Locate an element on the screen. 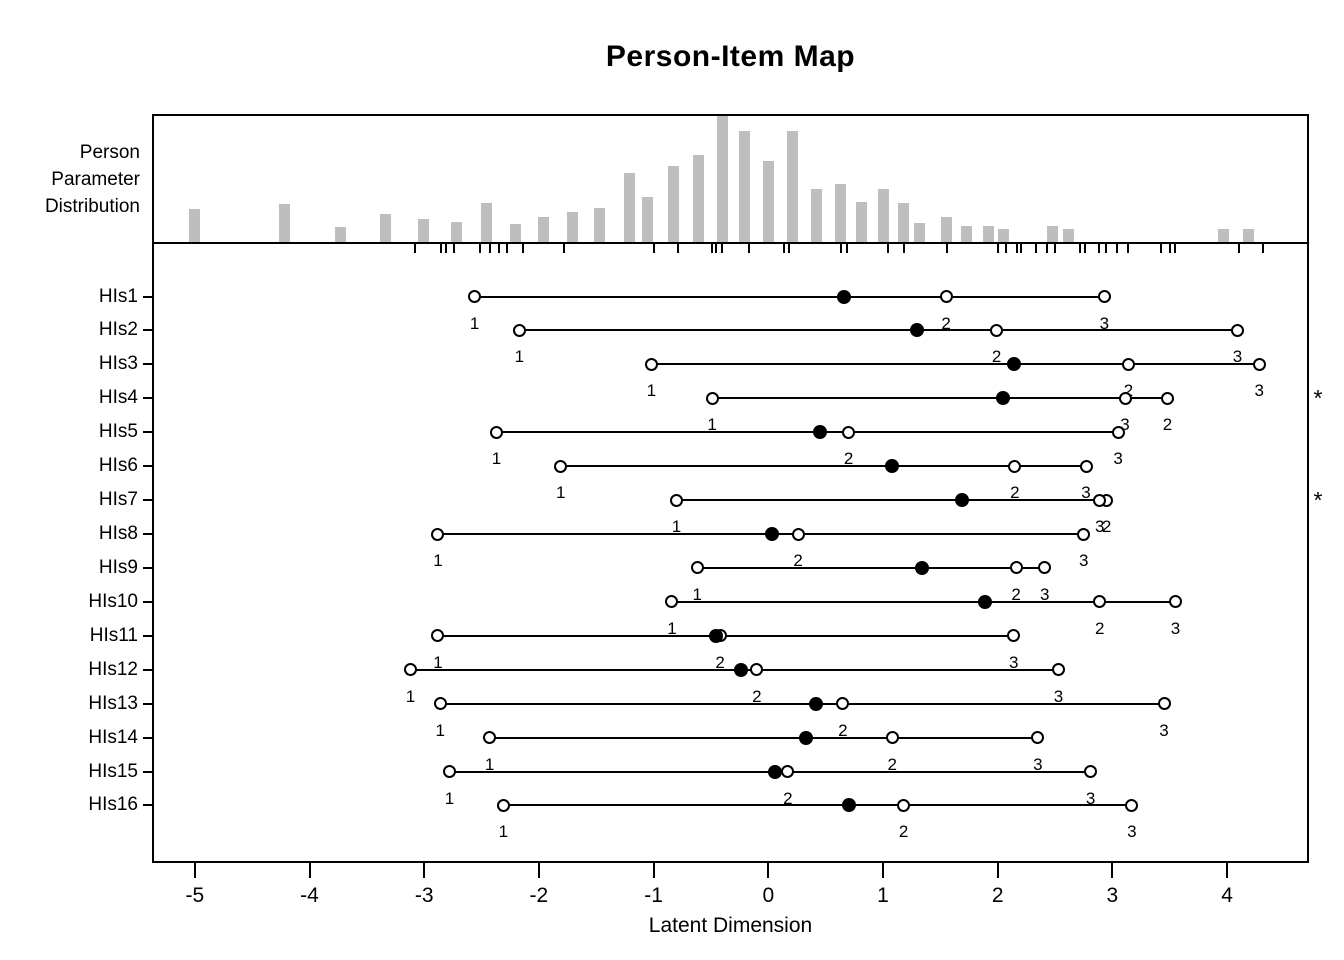  x-axis-tick-label: 1 is located at coordinates (883, 895).